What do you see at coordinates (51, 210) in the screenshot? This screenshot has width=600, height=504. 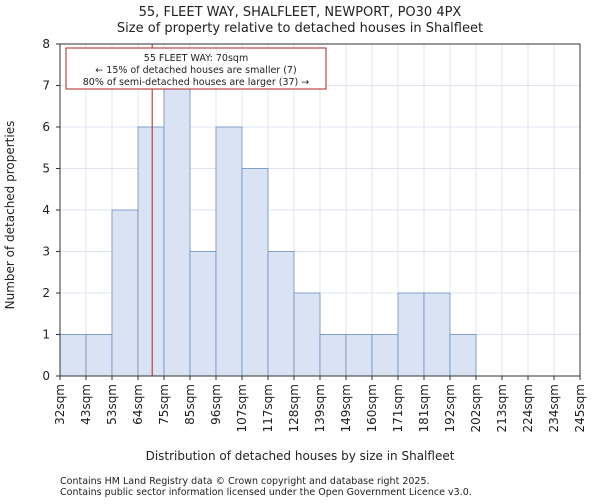 I see `y-ticks: 0 1 2 3 4 5 6 7 8` at bounding box center [51, 210].